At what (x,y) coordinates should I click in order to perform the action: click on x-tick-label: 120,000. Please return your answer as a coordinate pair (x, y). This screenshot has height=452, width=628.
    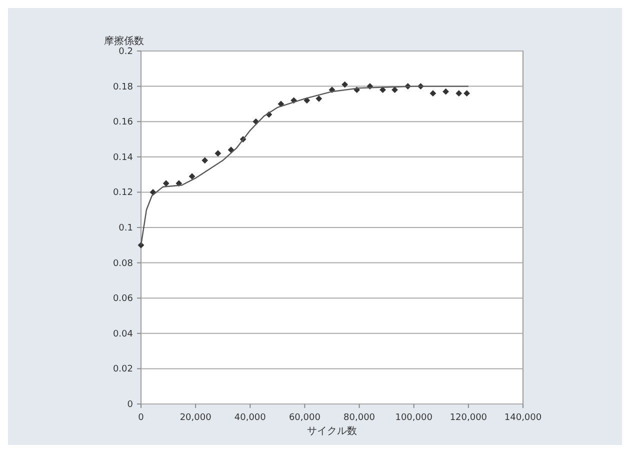
    Looking at the image, I should click on (469, 418).